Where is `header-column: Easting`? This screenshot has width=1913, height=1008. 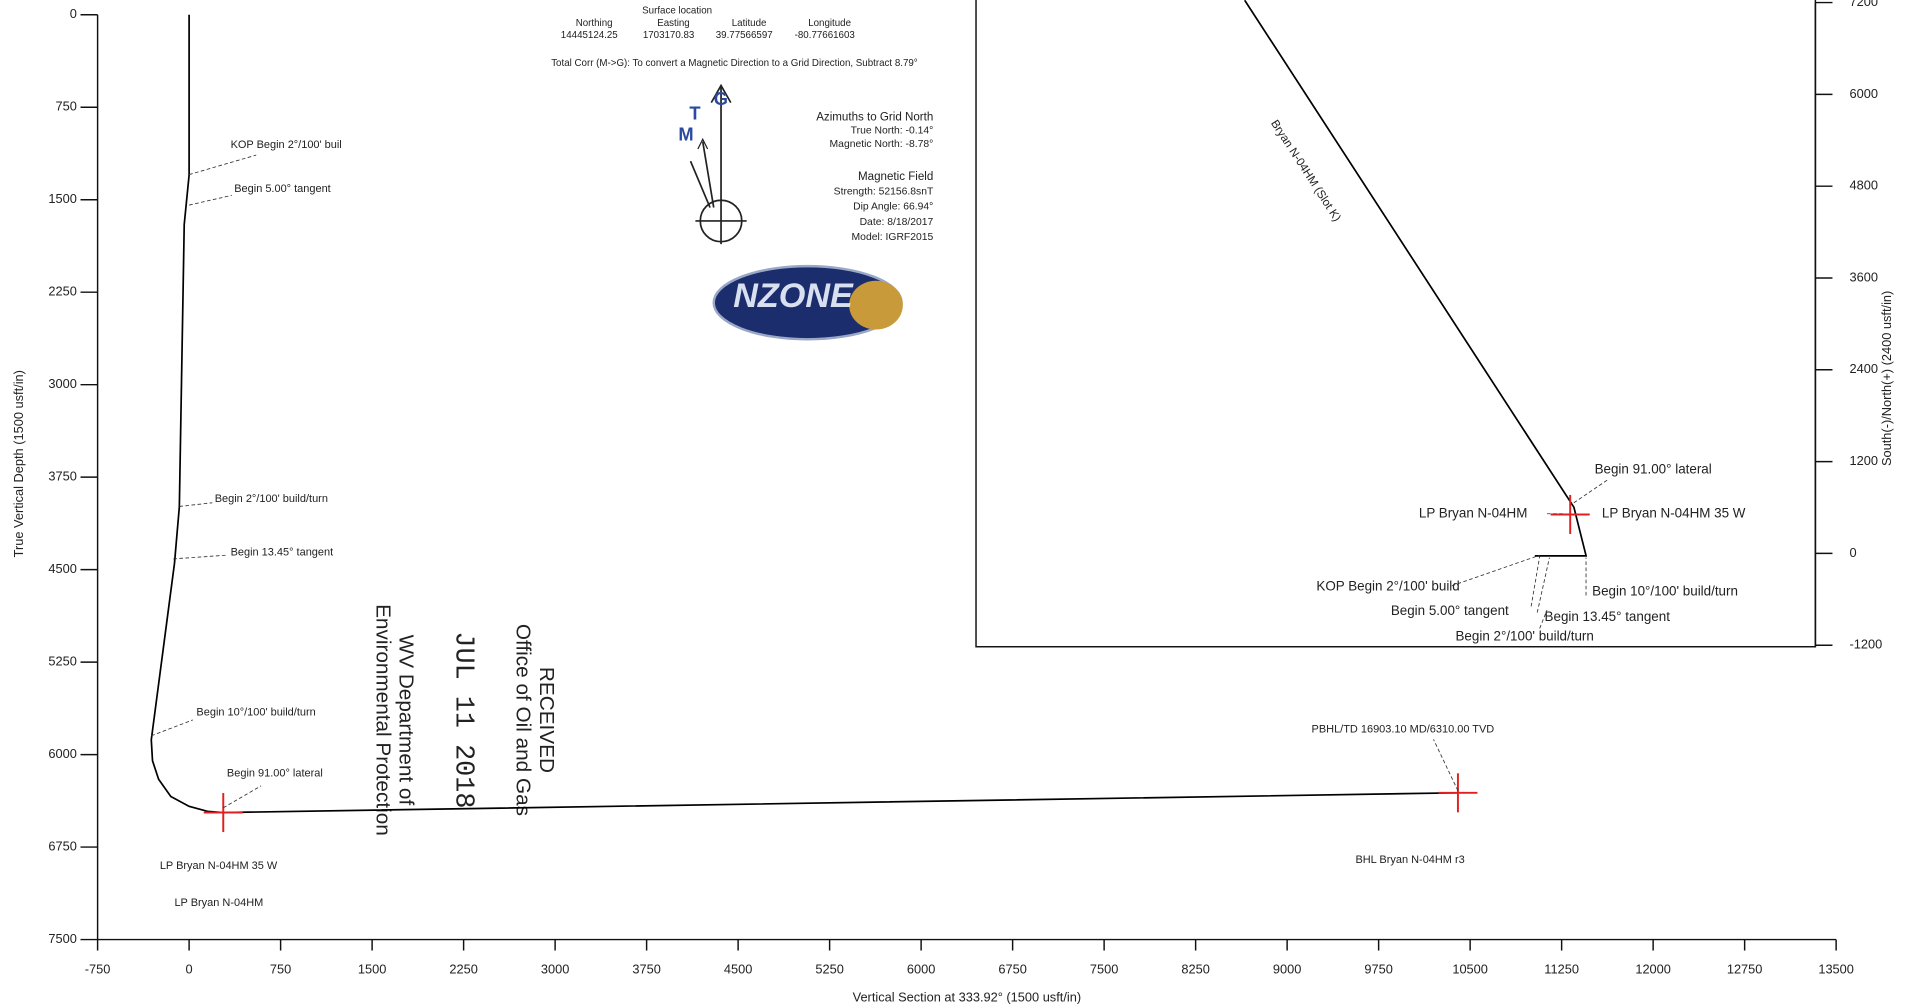 header-column: Easting is located at coordinates (673, 23).